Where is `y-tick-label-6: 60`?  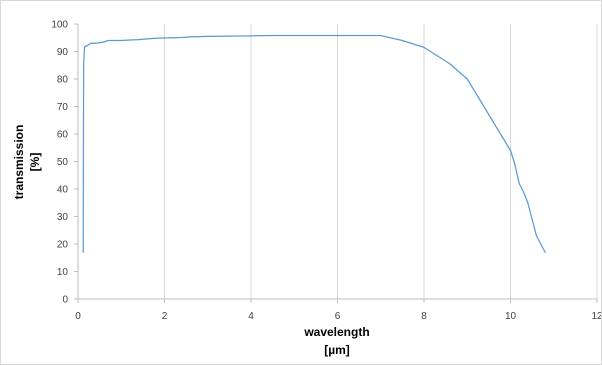 y-tick-label-6: 60 is located at coordinates (63, 135).